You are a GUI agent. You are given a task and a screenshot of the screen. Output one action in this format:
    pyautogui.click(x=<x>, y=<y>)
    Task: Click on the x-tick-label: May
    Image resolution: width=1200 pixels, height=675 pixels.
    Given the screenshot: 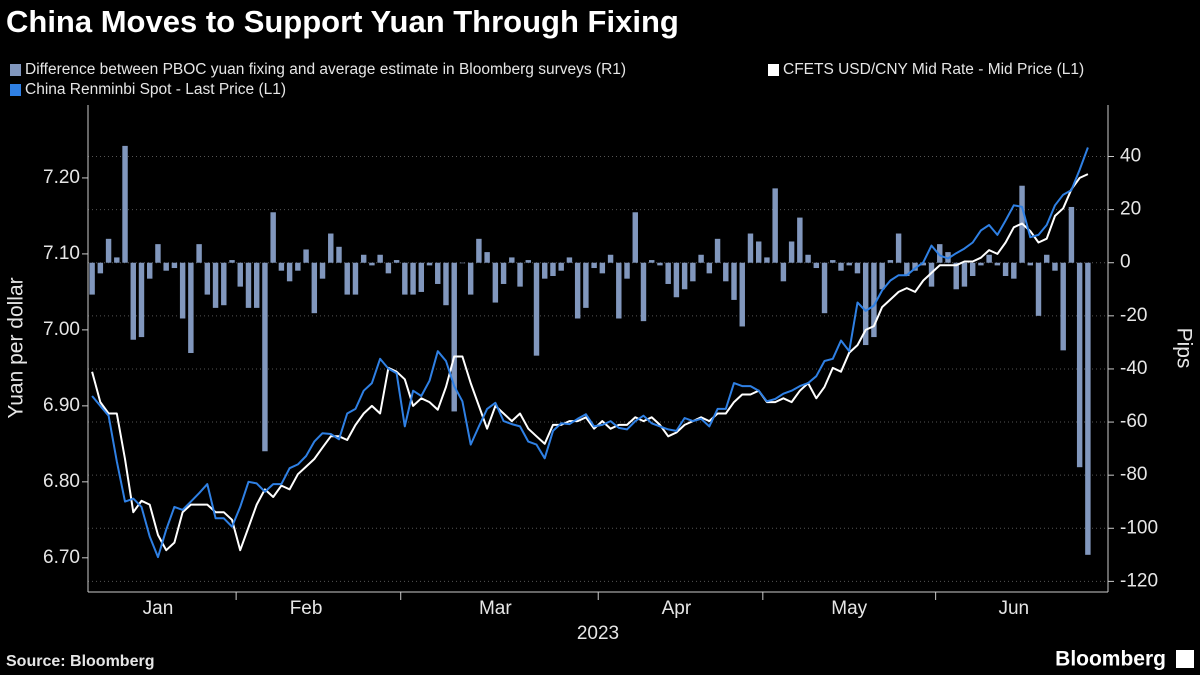 What is the action you would take?
    pyautogui.click(x=849, y=608)
    